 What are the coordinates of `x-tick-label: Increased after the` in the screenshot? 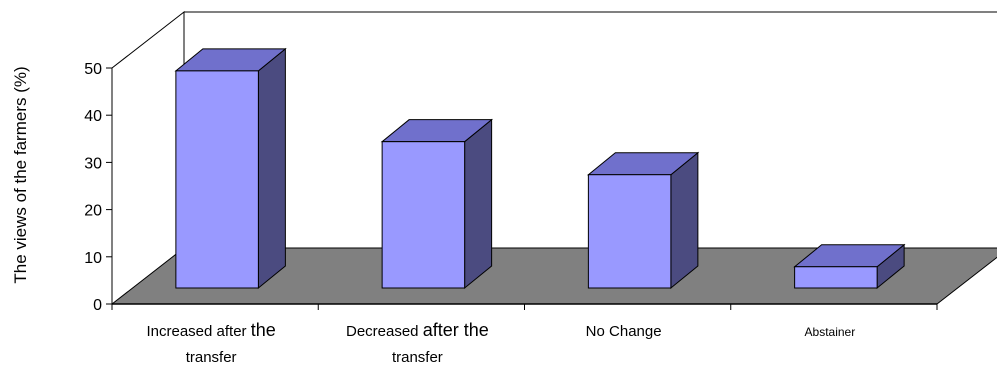 It's located at (210, 330).